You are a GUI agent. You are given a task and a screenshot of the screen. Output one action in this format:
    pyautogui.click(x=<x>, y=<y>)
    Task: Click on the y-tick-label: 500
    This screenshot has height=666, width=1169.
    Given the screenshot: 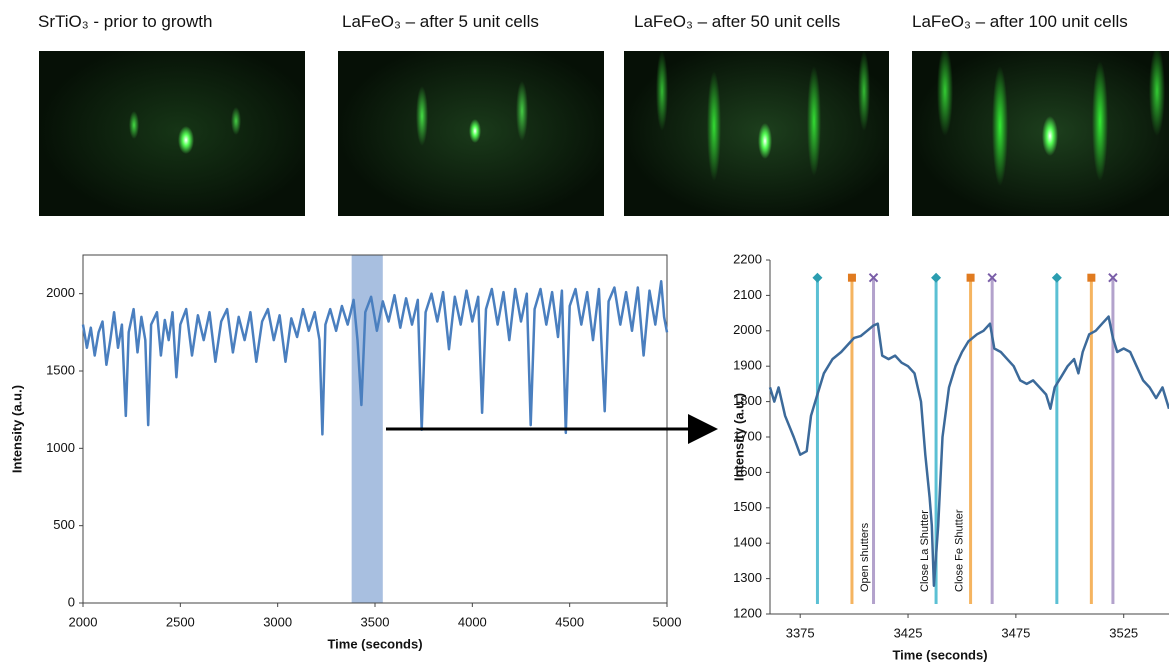 What is the action you would take?
    pyautogui.click(x=64, y=524)
    